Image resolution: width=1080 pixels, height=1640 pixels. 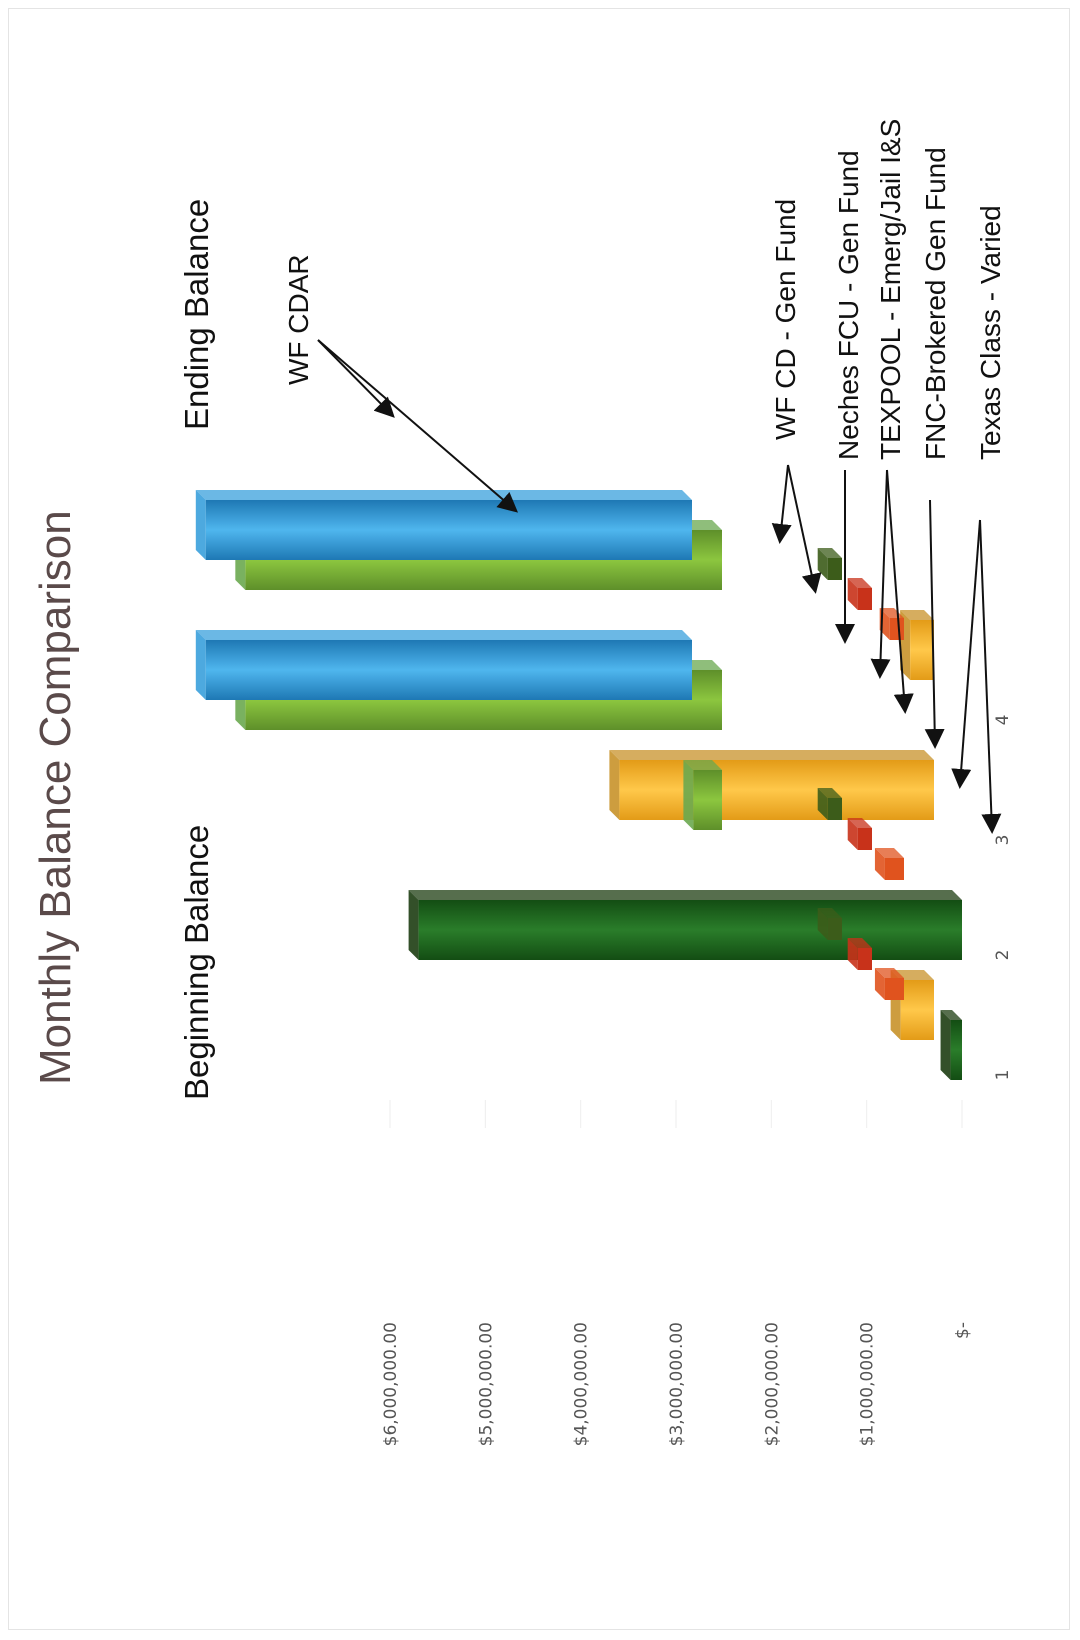 What do you see at coordinates (676, 1114) in the screenshot?
I see `gridlines` at bounding box center [676, 1114].